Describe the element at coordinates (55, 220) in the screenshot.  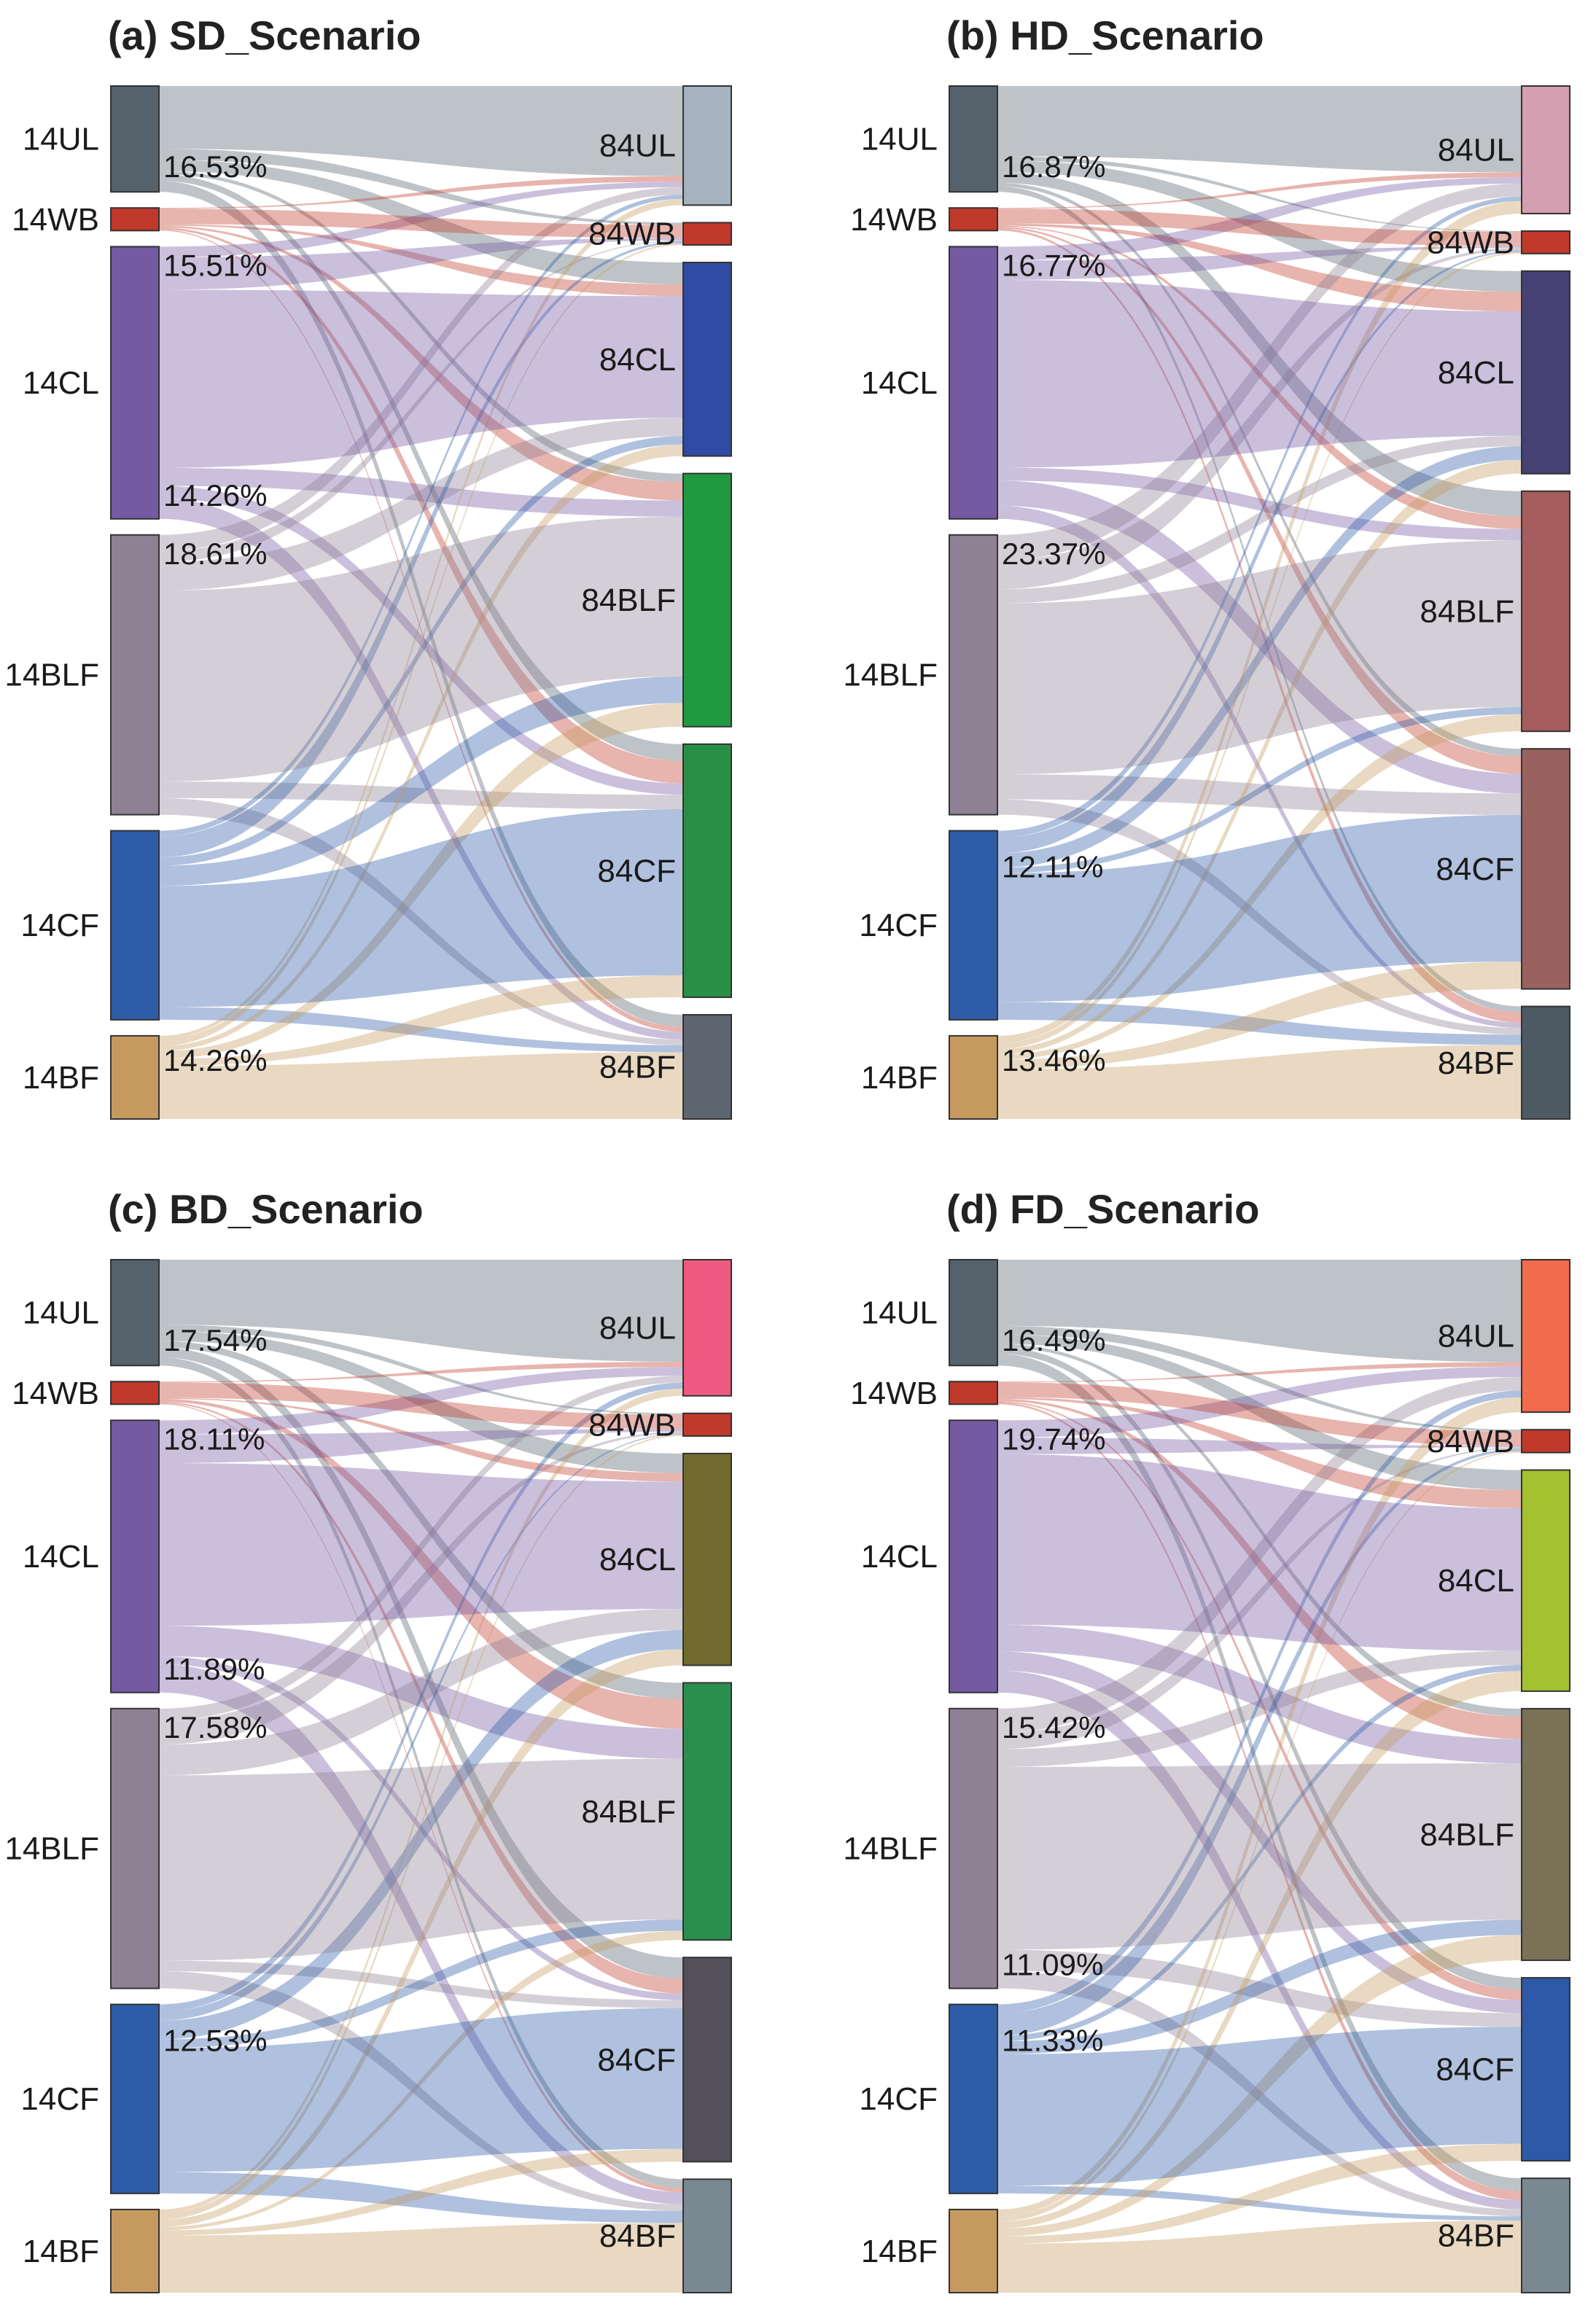
I see `source-label-14WB: 14WB` at that location.